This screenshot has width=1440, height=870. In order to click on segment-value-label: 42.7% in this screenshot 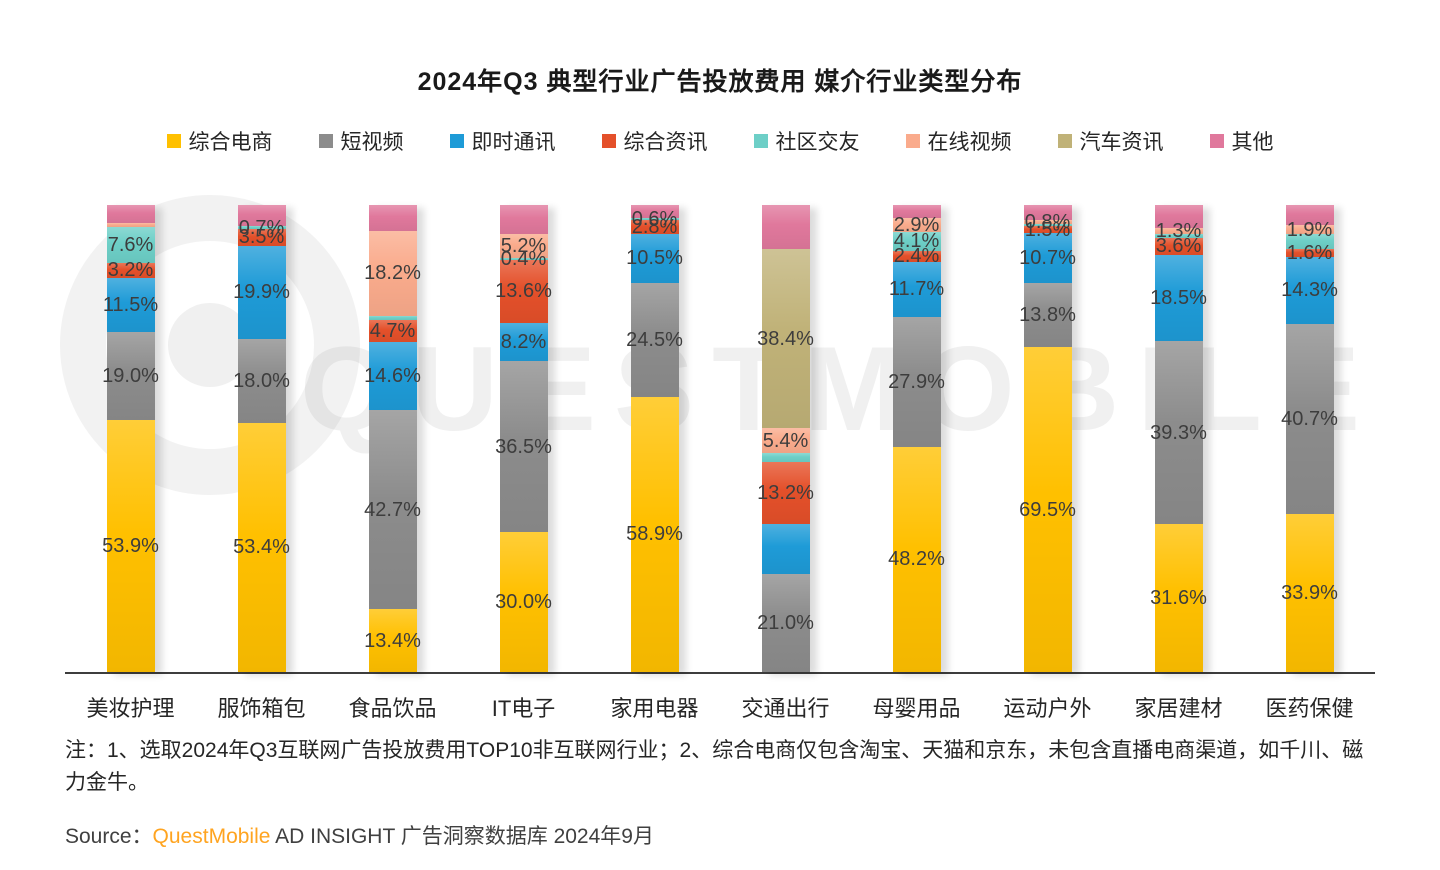, I will do `click(392, 509)`.